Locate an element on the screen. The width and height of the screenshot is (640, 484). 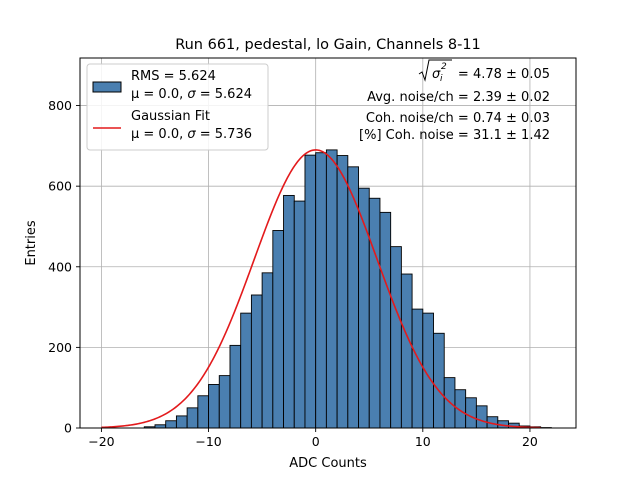
legend-hist-line2: μ = 0.0, σ = 5.624 is located at coordinates (191, 94).